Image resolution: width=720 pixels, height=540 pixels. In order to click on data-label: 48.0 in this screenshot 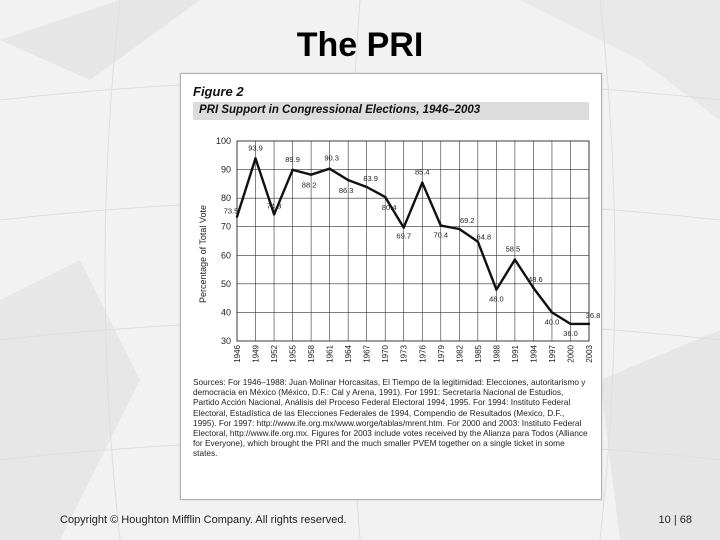, I will do `click(496, 299)`.